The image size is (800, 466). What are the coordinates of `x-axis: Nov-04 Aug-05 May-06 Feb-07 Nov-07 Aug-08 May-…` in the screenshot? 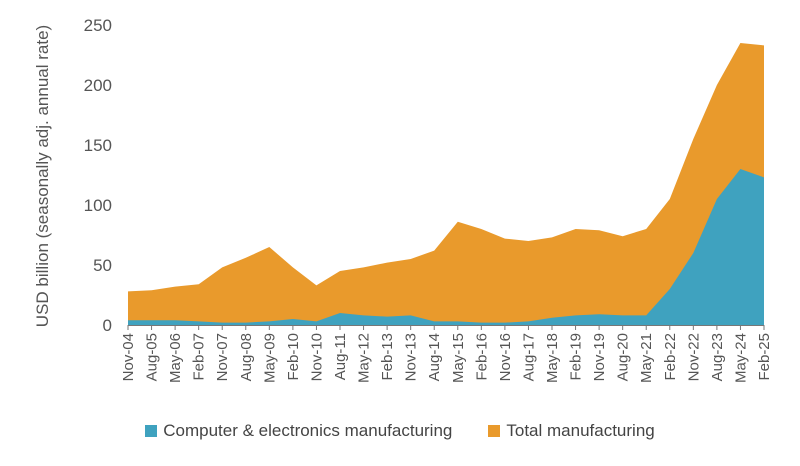 It's located at (446, 354).